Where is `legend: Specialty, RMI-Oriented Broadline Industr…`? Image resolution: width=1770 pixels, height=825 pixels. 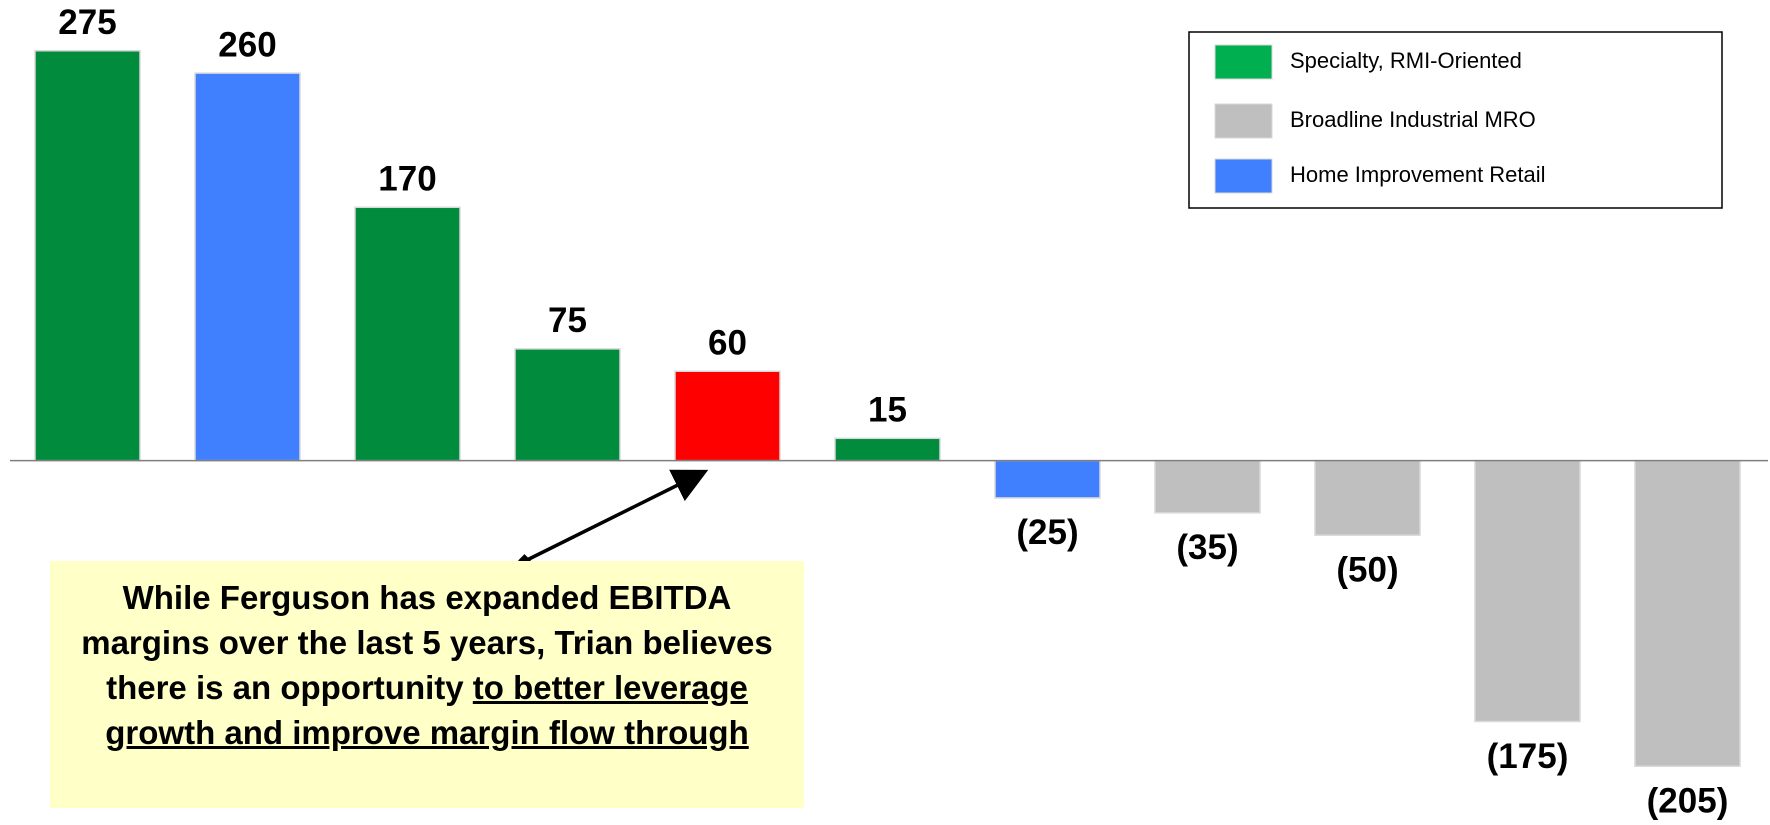 legend: Specialty, RMI-Oriented Broadline Industr… is located at coordinates (1380, 119).